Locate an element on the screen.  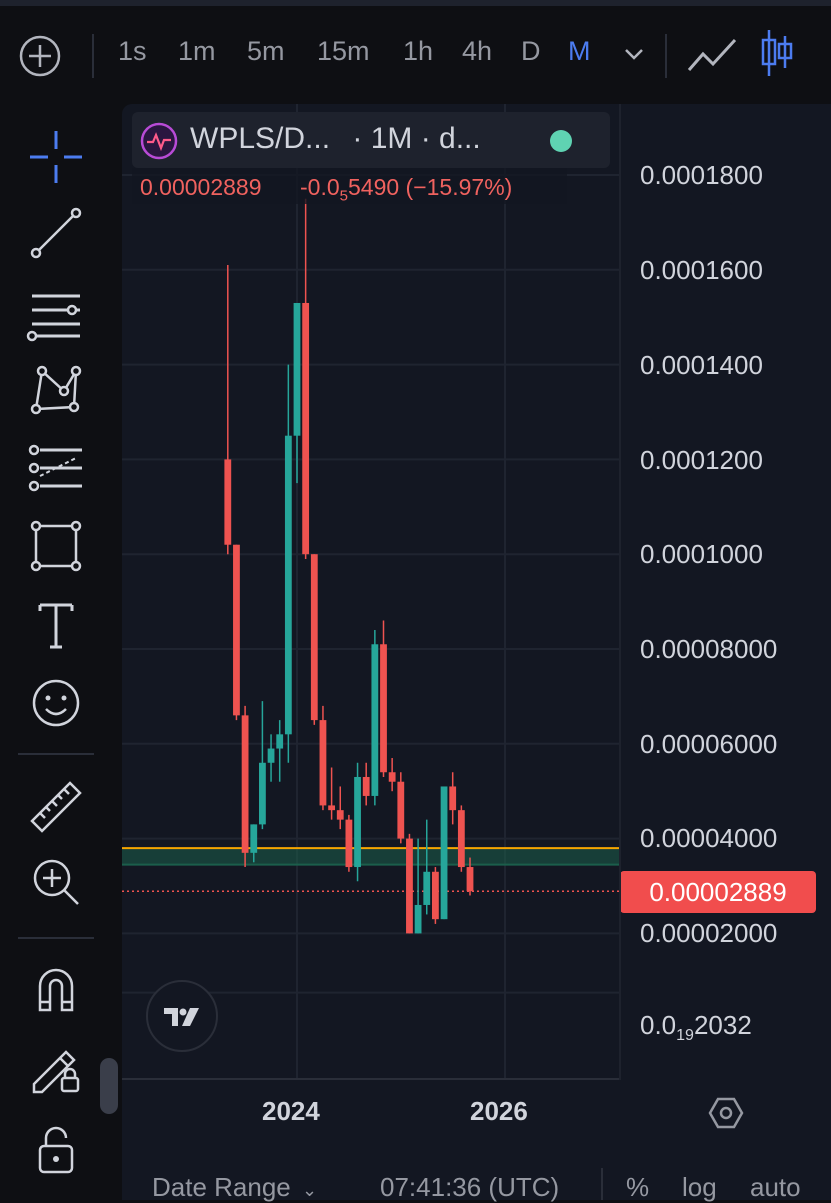
horizontal-lines-icon is located at coordinates (56, 314).